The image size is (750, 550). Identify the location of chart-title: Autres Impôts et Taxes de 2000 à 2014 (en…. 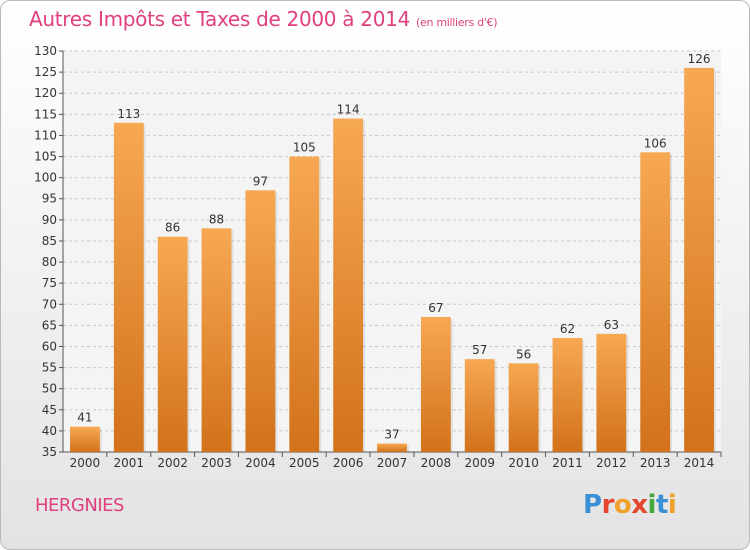
(263, 19).